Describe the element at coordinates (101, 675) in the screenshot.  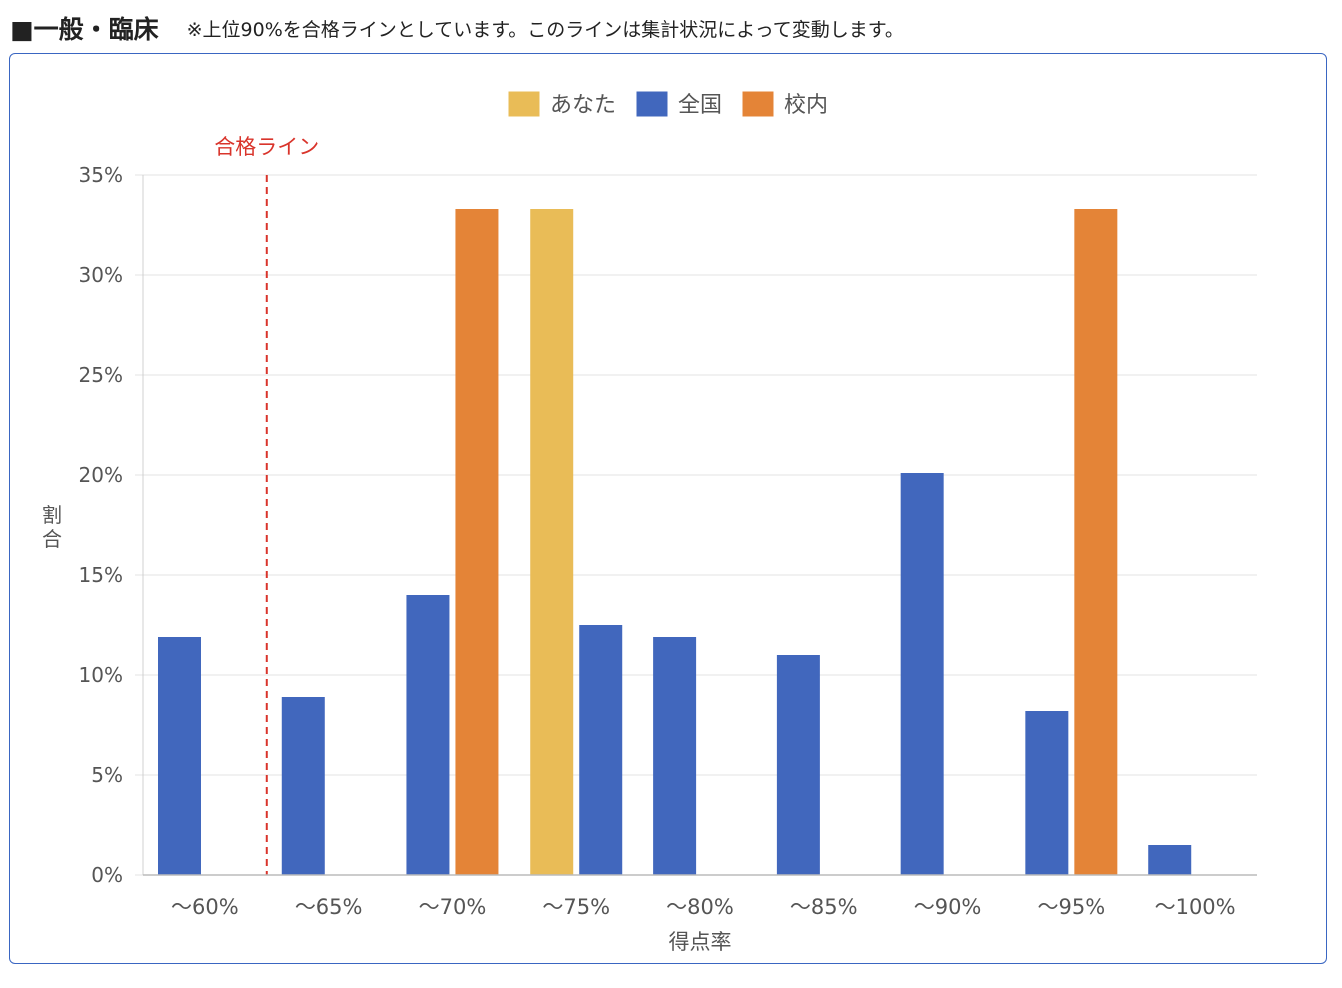
I see `y-tick-label: 10%` at that location.